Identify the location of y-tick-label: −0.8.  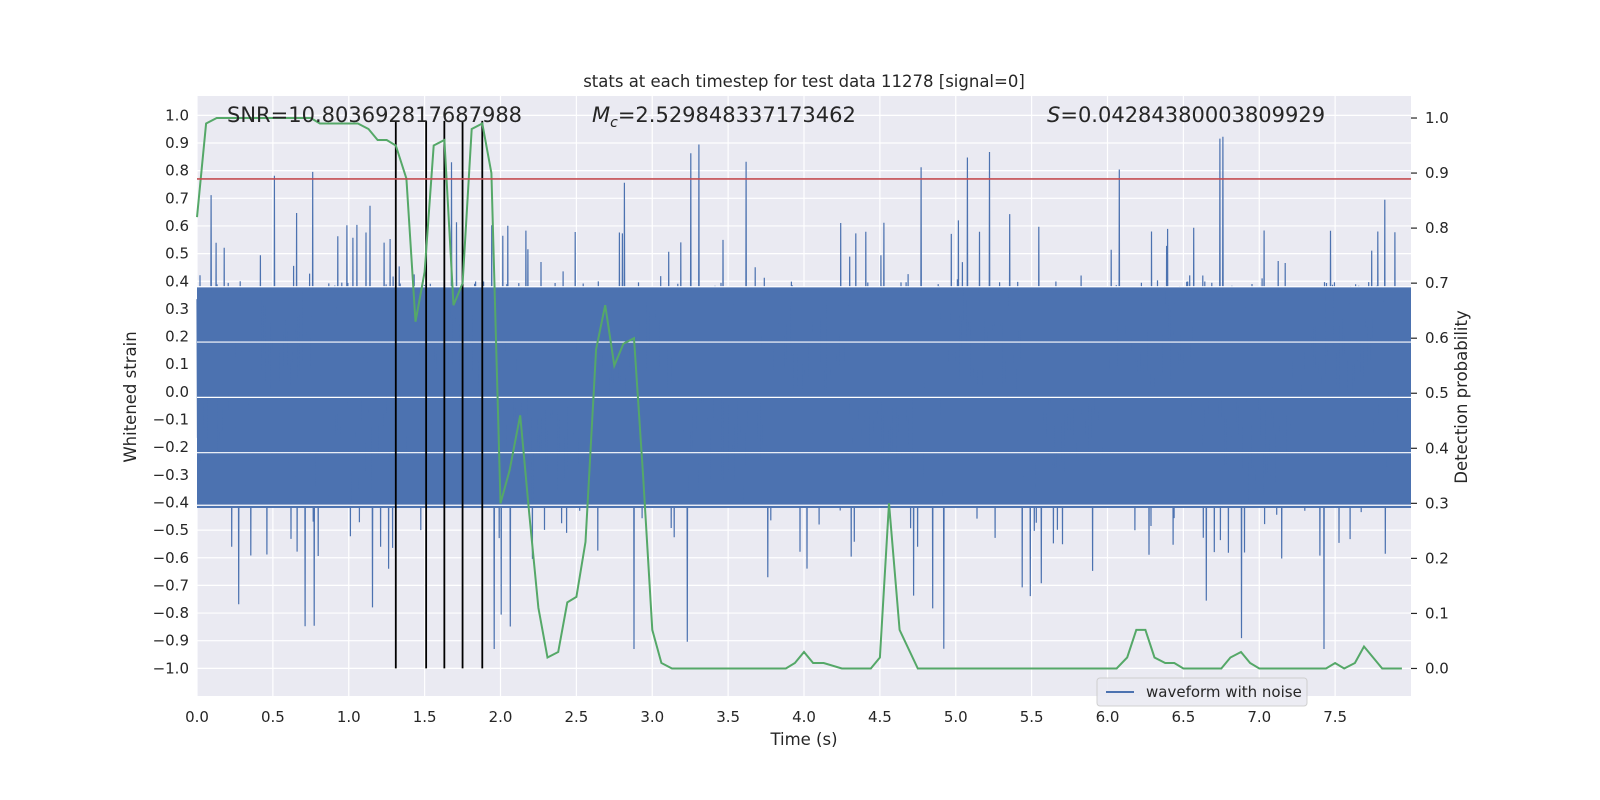
(171, 613).